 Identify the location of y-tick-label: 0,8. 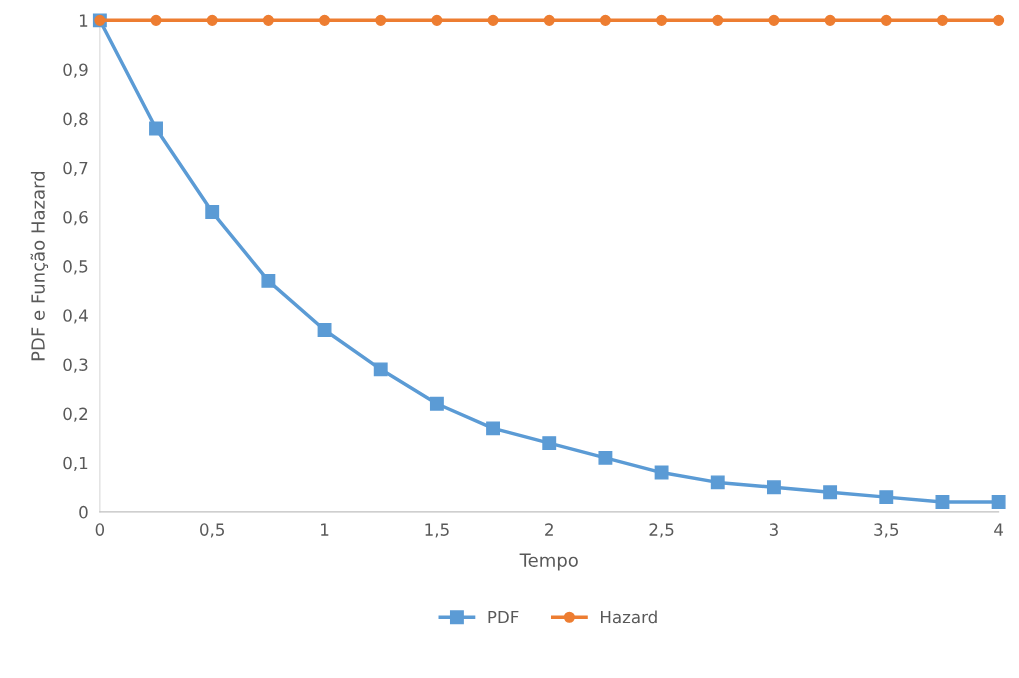
(75, 119).